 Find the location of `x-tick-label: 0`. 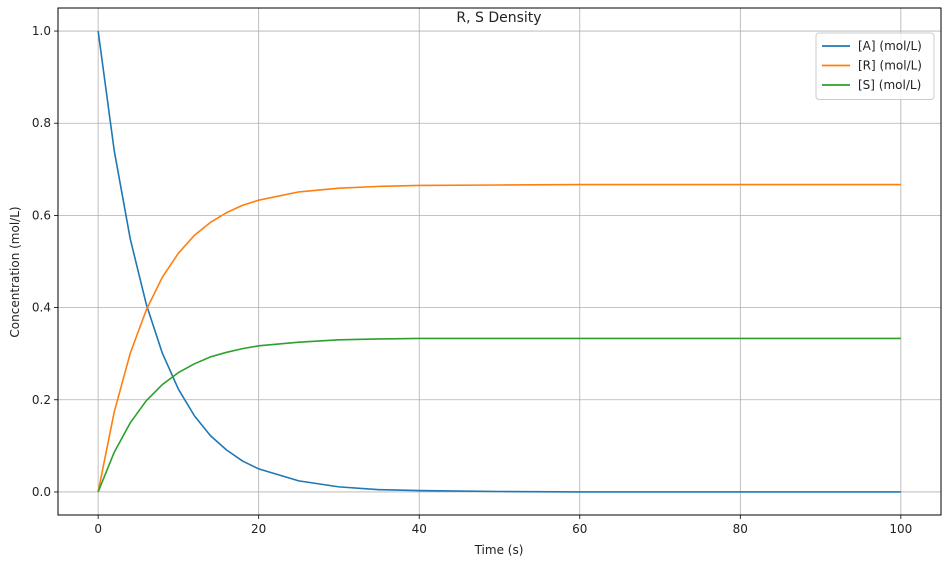

x-tick-label: 0 is located at coordinates (98, 529).